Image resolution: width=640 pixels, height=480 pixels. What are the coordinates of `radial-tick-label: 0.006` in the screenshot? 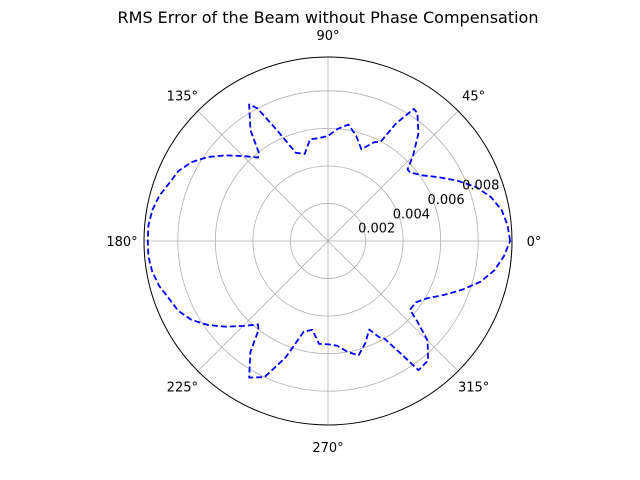 It's located at (445, 200).